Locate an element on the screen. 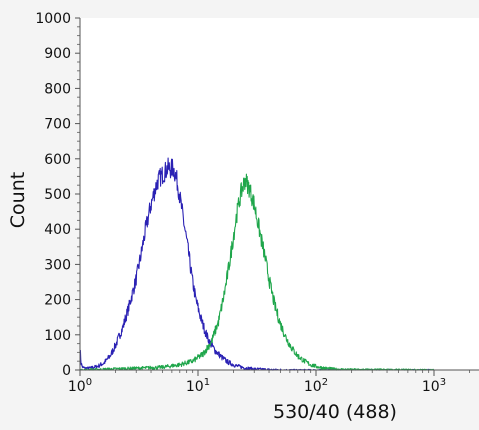  y-axis-label: Count is located at coordinates (18, 200).